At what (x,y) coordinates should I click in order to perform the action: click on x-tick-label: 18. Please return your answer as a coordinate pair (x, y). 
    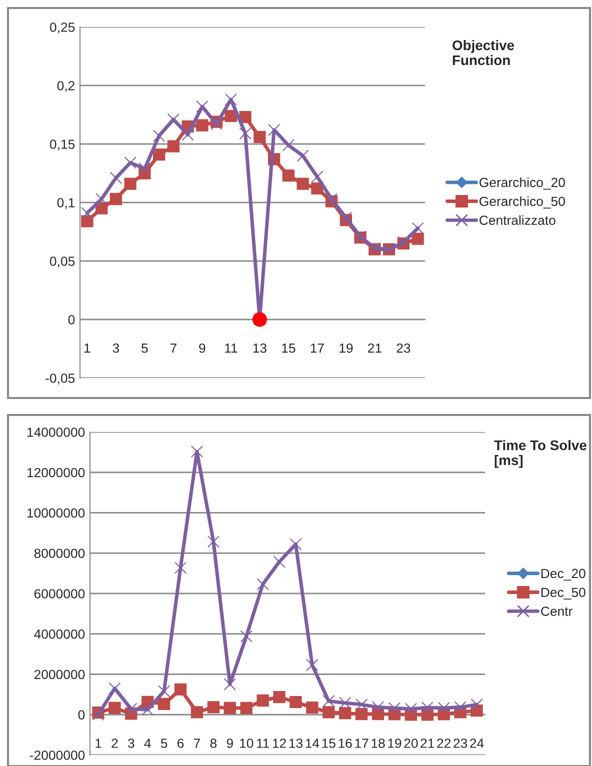
    Looking at the image, I should click on (378, 743).